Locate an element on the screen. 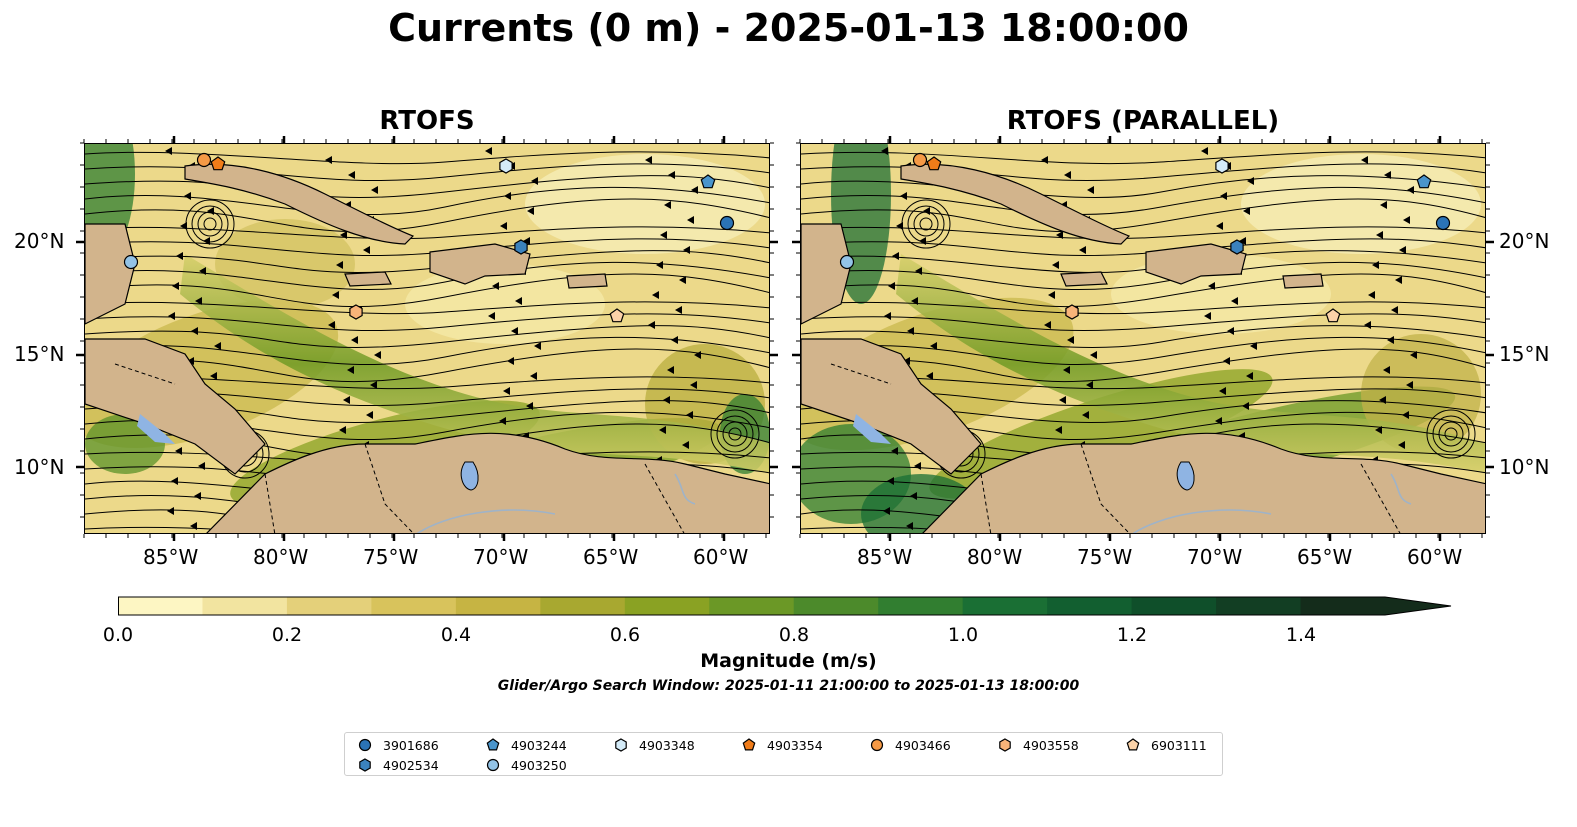 The image size is (1577, 827). land-yucatan is located at coordinates (826, 274).